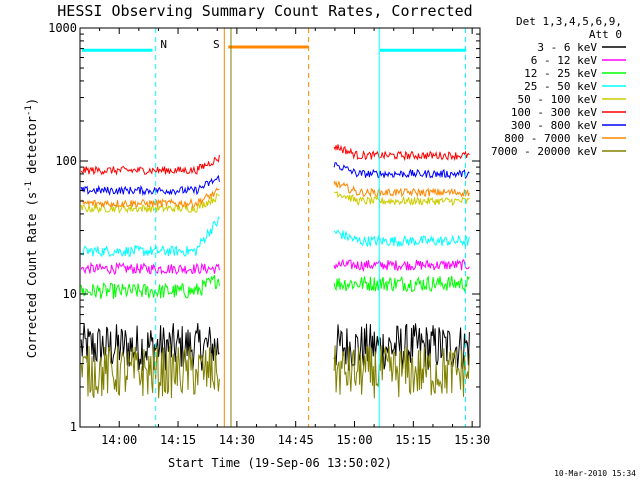 The height and width of the screenshot is (480, 640). I want to click on y-axis-label: Corrected Count Rate (s-1 detector-1), so click(31, 228).